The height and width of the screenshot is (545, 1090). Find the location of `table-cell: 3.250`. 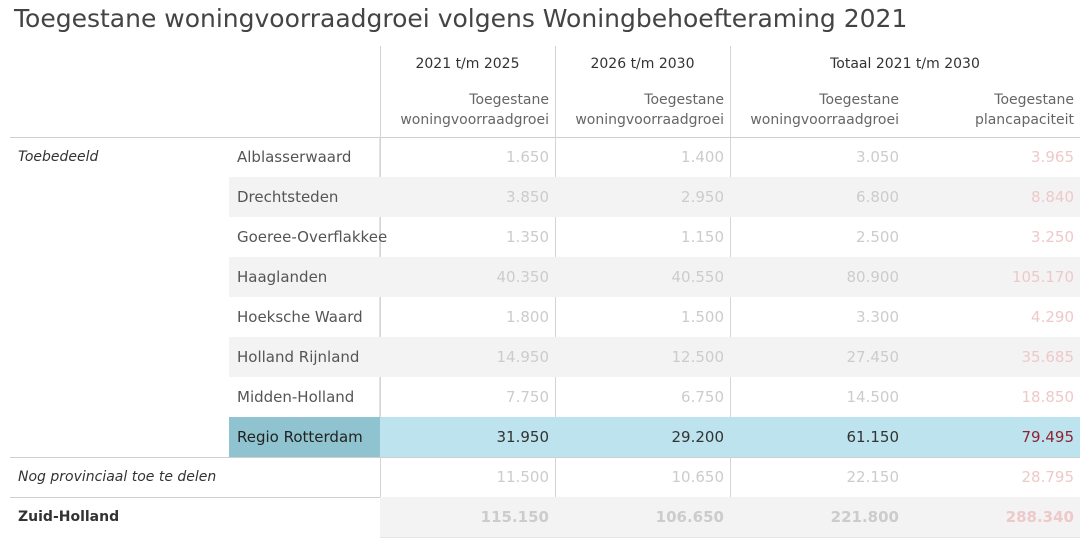

table-cell: 3.250 is located at coordinates (1052, 237).